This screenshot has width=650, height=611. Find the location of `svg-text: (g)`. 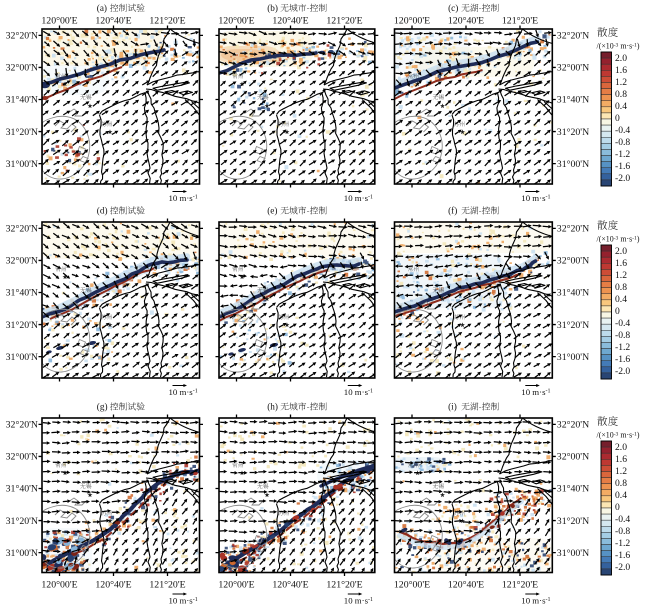

svg-text: (g) is located at coordinates (103, 407).